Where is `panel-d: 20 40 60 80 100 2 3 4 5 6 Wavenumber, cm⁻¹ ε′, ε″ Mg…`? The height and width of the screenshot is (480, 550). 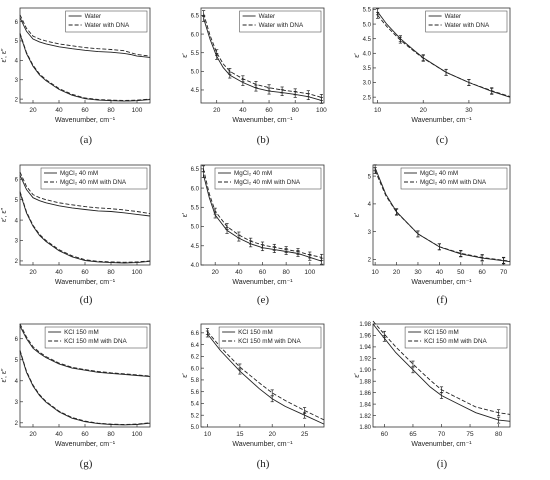
panel-d: 20 40 60 80 100 2 3 4 5 6 Wavenumber, cm⁻¹ ε′, ε″ Mg… is located at coordinates (76, 235).